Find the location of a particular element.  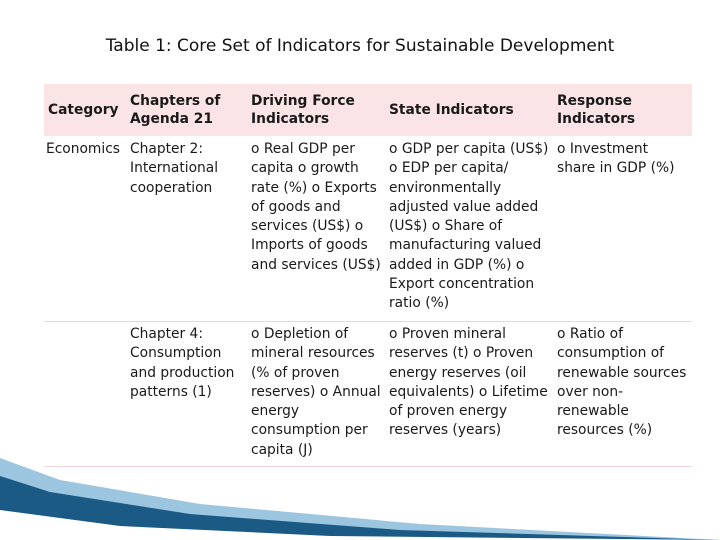

header-category: Category is located at coordinates (85, 110).